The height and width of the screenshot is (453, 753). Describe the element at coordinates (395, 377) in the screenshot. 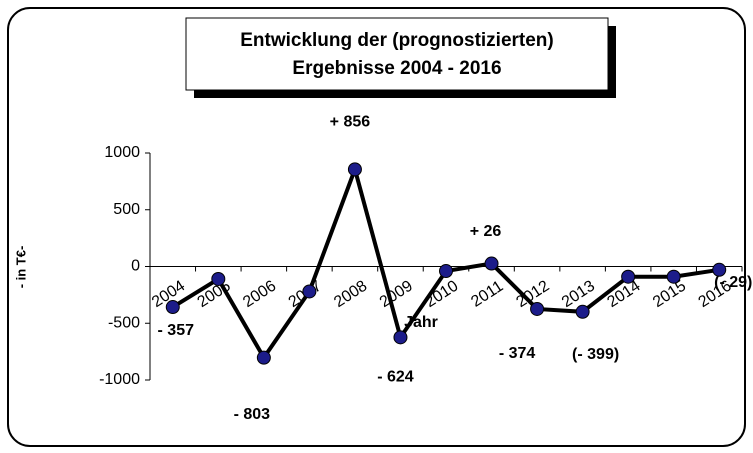

I see `data-label: - 624` at that location.